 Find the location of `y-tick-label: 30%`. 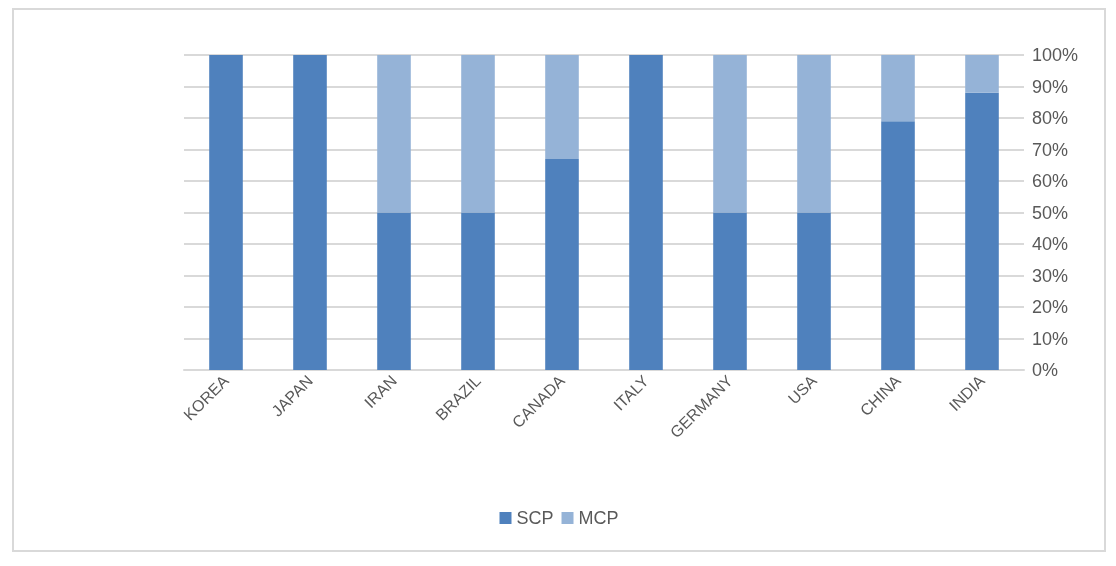

y-tick-label: 30% is located at coordinates (1050, 275).